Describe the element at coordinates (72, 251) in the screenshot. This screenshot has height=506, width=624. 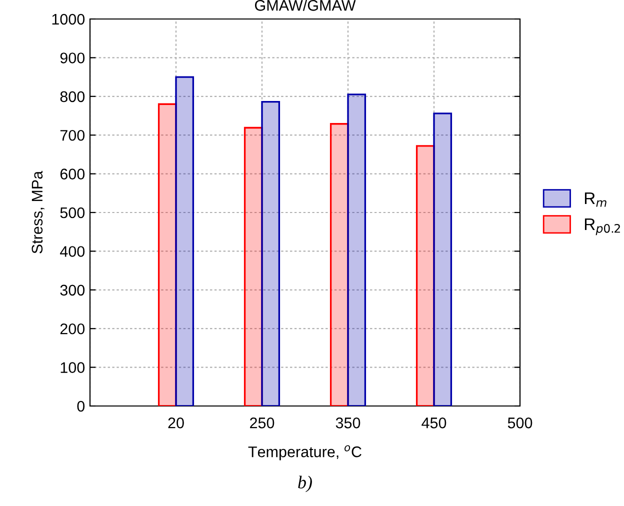
I see `y-tick-label: 400` at that location.